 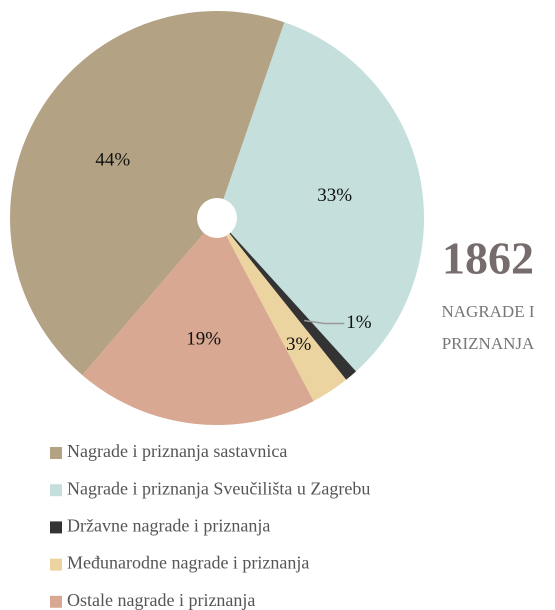 What do you see at coordinates (112, 160) in the screenshot?
I see `value-label: 44%` at bounding box center [112, 160].